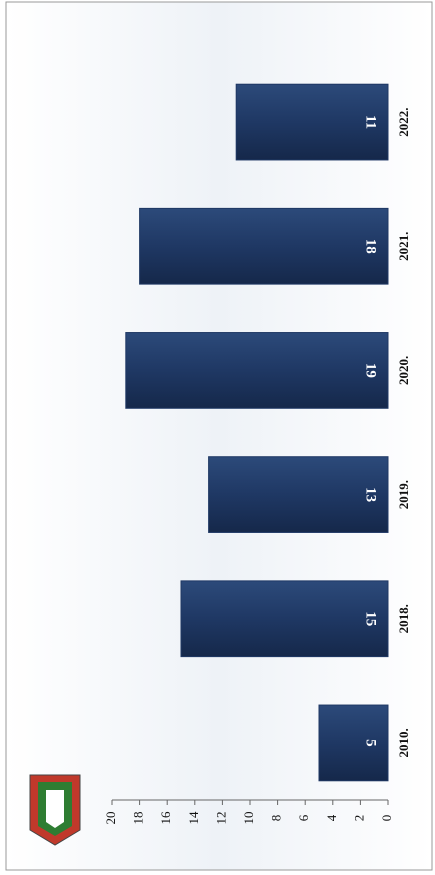 This screenshot has width=435, height=875. Describe the element at coordinates (165, 818) in the screenshot. I see `y-tick-label: 16` at that location.